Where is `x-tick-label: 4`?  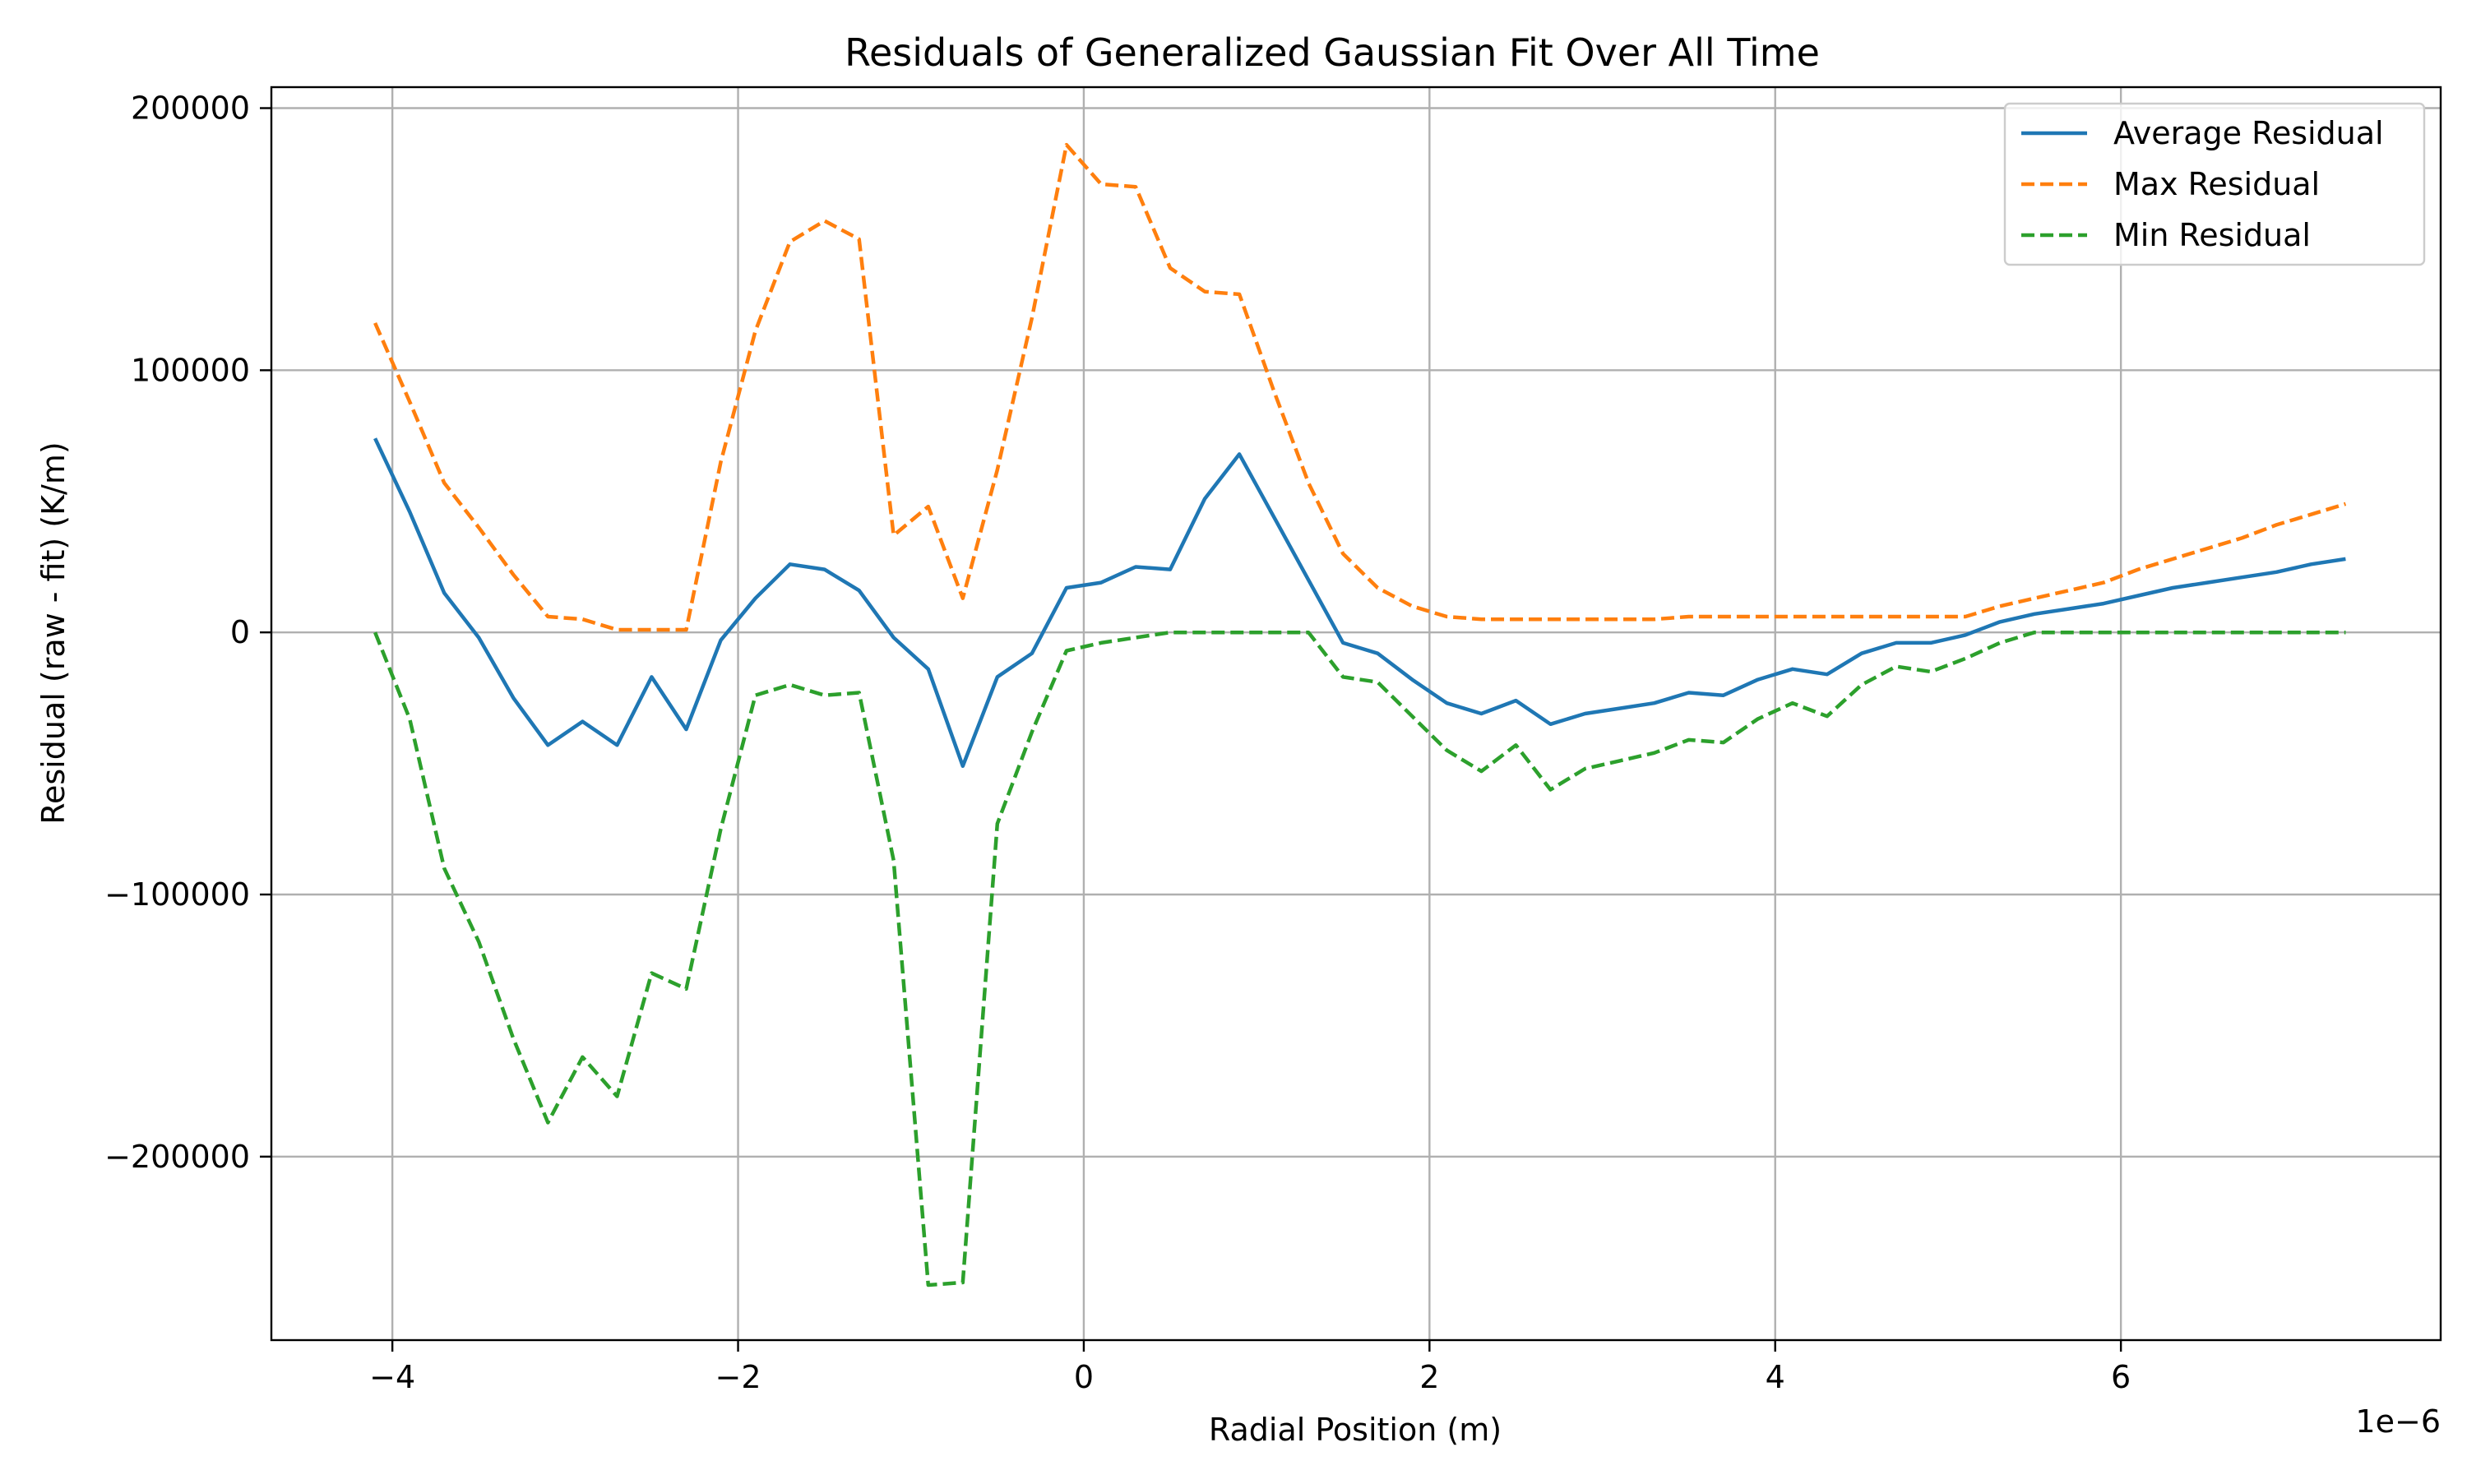 x-tick-label: 4 is located at coordinates (1776, 1377).